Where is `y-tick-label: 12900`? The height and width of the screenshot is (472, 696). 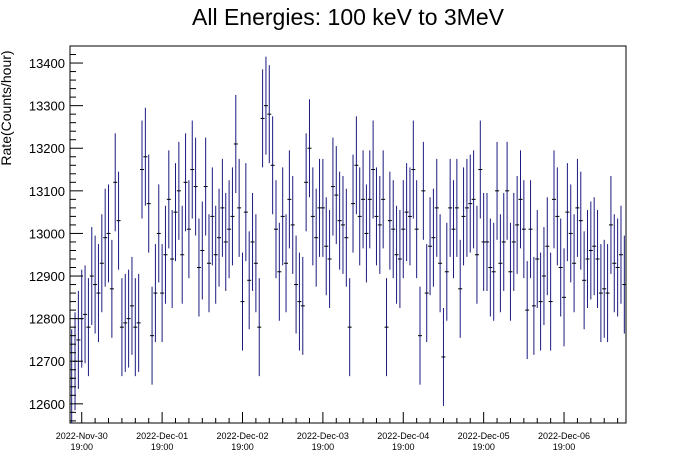 y-tick-label: 12900 is located at coordinates (47, 276).